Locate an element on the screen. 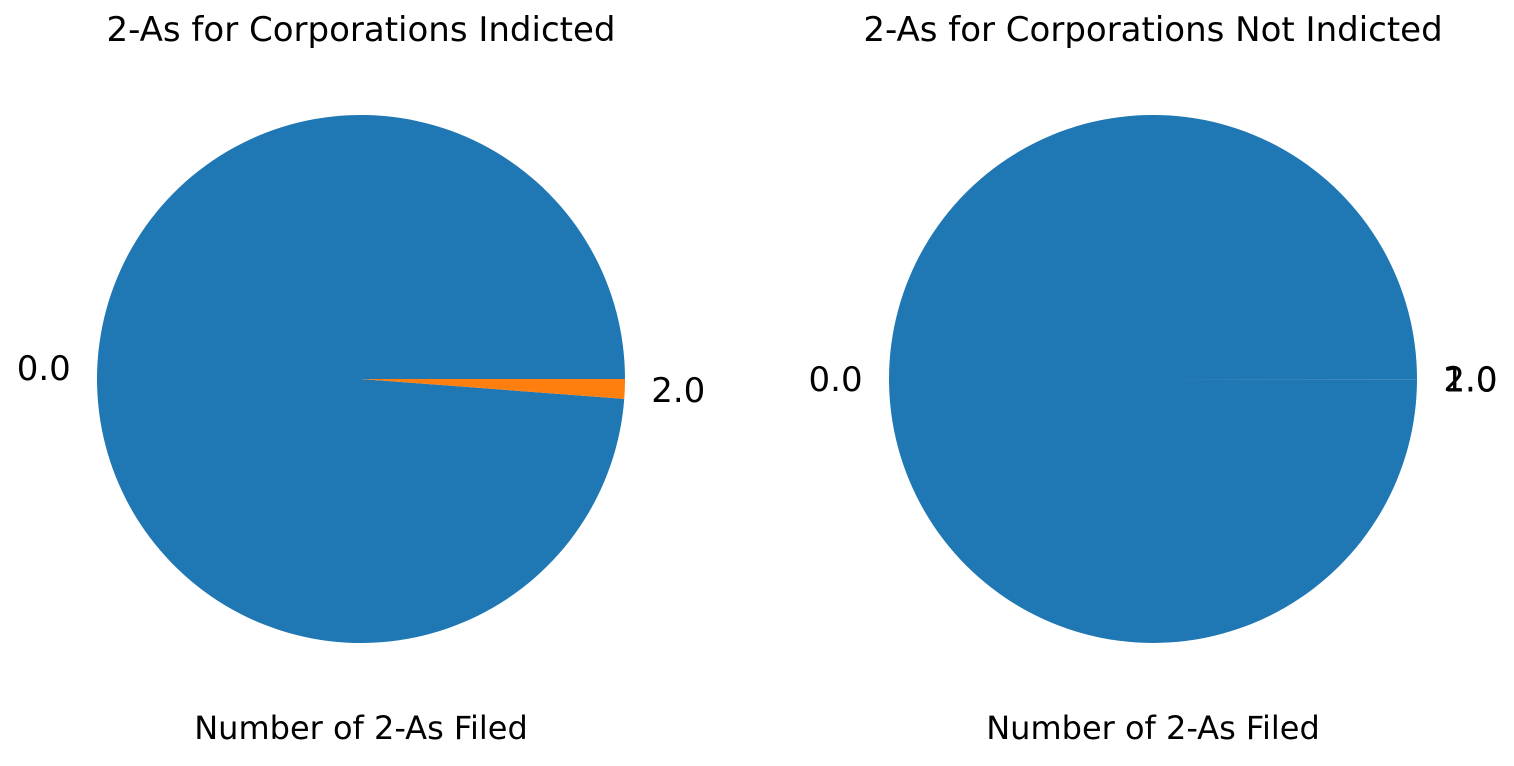  chart-title: 2-As for Corporations Not Indicted is located at coordinates (1152, 30).